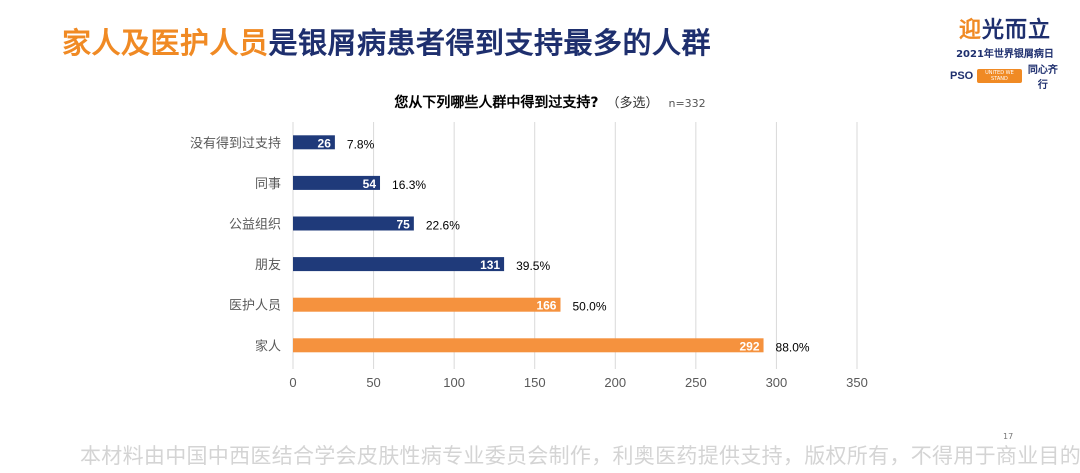 The image size is (1080, 473). I want to click on x-tick-label: 100, so click(454, 382).